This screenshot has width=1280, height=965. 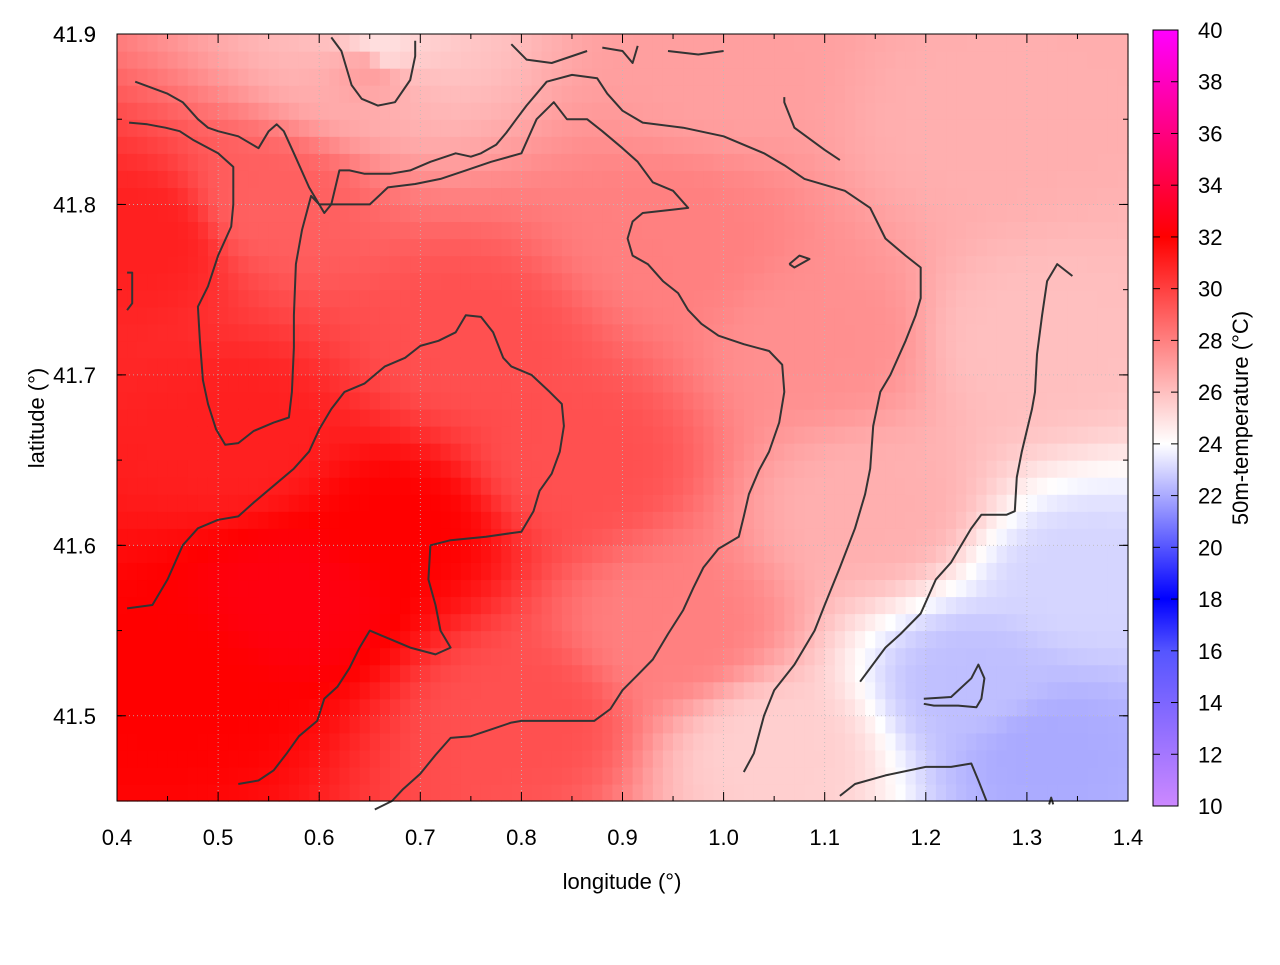 What do you see at coordinates (1210, 82) in the screenshot?
I see `colorbar-tick-label: 38` at bounding box center [1210, 82].